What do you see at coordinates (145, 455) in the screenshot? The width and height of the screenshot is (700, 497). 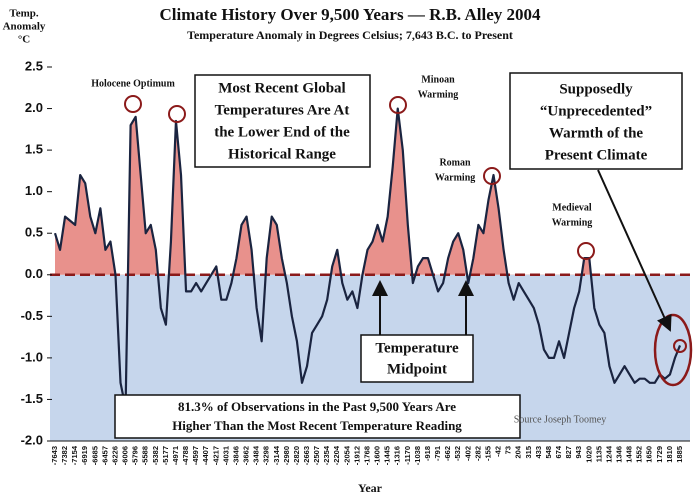 I see `x-tick-label: -5588` at bounding box center [145, 455].